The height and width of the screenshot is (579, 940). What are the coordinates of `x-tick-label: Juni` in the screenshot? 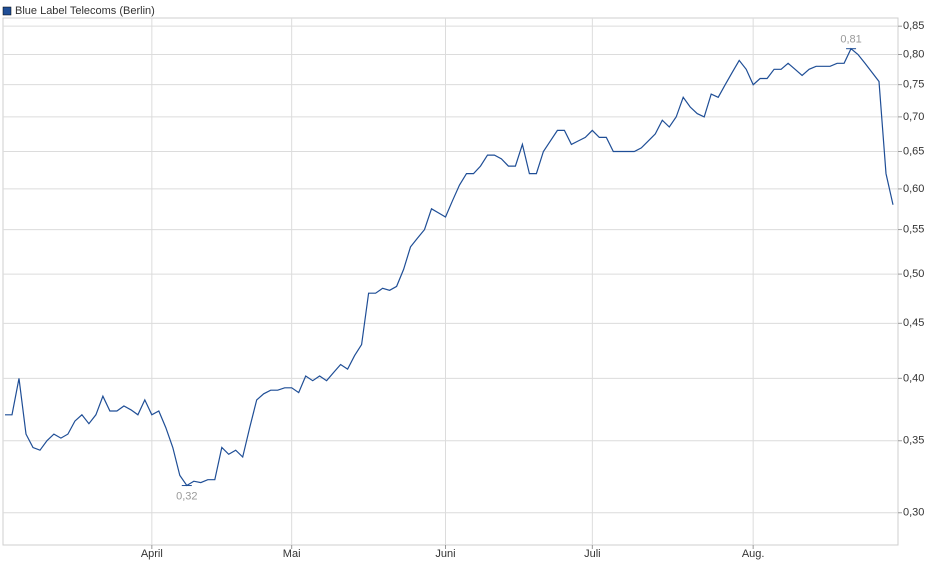 It's located at (445, 554).